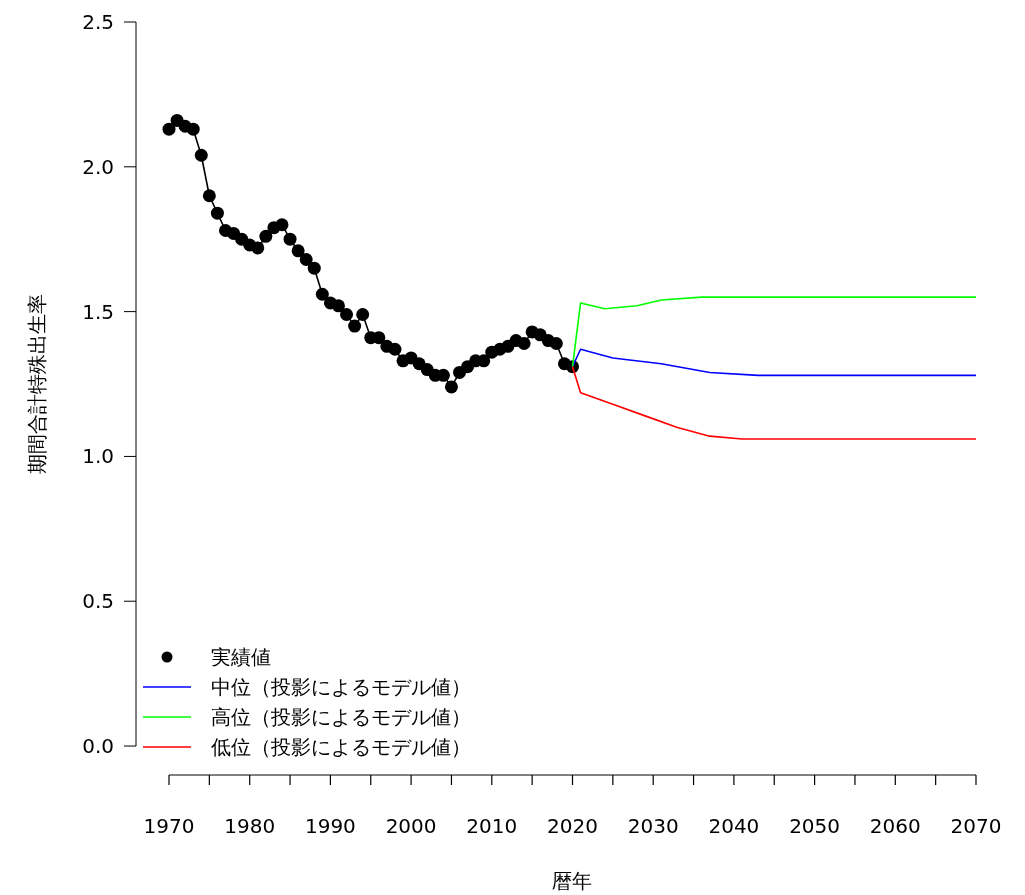 This screenshot has width=1025, height=895. Describe the element at coordinates (341, 717) in the screenshot. I see `legend-label: 高位（投影によるモデル値）` at that location.